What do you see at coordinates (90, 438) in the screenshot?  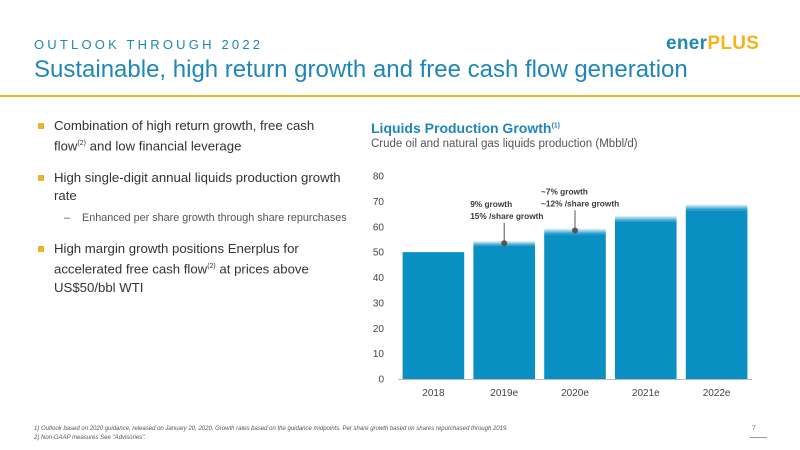 I see `footnote-2: 2) Non-GAAP measures See "Advisories".` at bounding box center [90, 438].